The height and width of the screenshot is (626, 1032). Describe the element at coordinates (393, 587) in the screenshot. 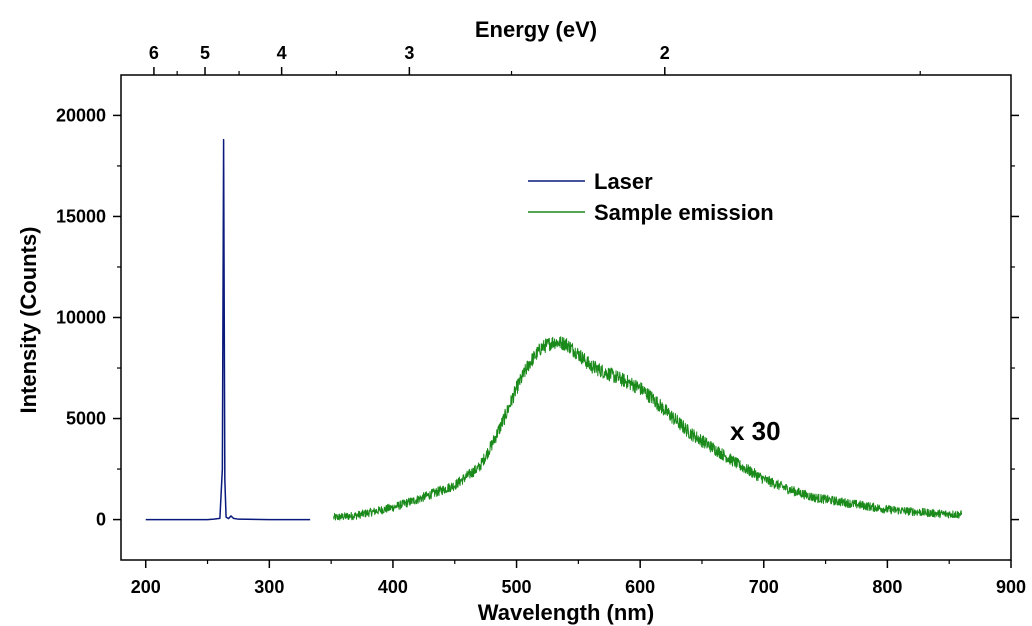

I see `x-tick-label: 400` at that location.